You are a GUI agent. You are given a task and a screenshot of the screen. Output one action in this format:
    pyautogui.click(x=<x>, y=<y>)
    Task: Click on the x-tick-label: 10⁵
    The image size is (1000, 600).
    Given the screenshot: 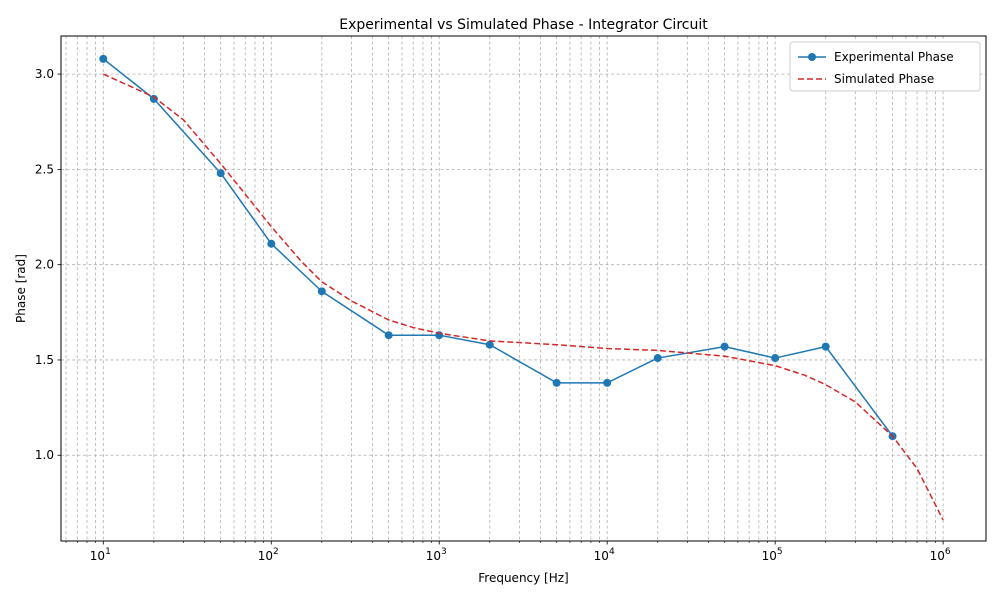 What is the action you would take?
    pyautogui.click(x=772, y=555)
    